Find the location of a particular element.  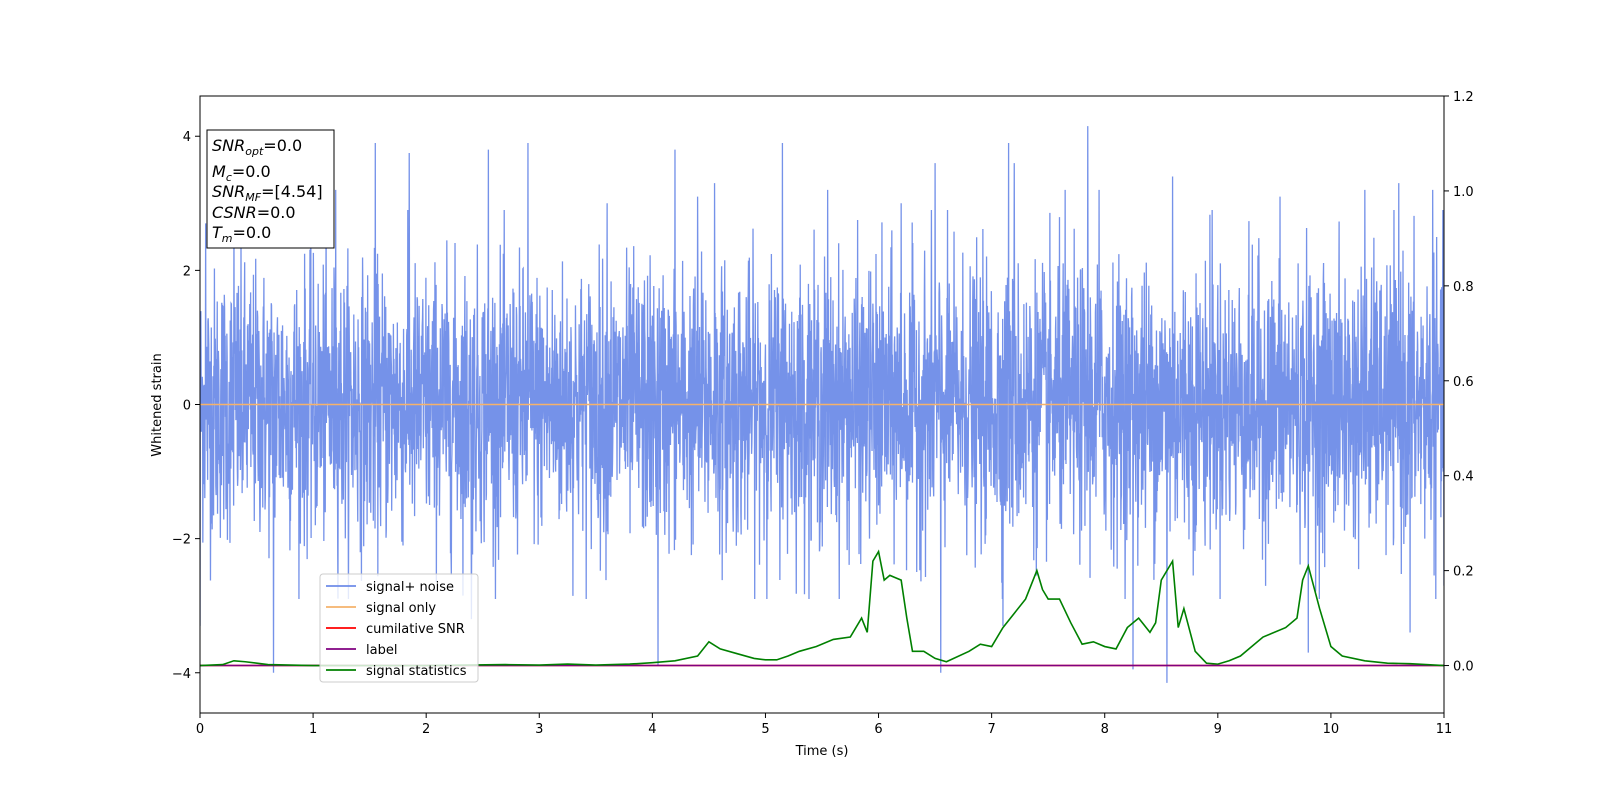

x-tick-label: 7 is located at coordinates (991, 729).